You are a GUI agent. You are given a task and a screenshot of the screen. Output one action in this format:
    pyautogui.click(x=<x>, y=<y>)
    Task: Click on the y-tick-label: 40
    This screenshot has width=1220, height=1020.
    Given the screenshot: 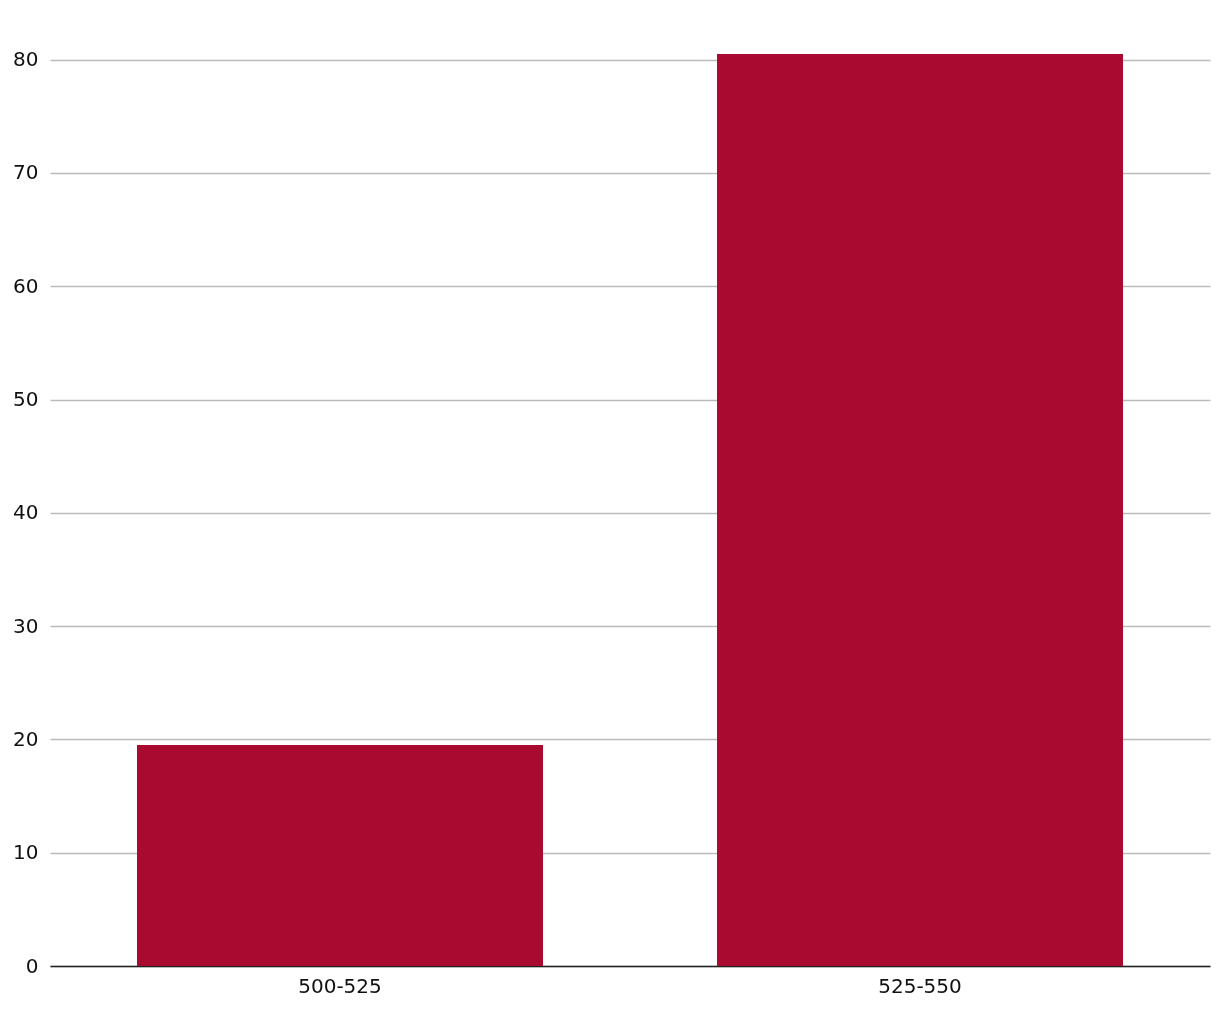 What is the action you would take?
    pyautogui.click(x=26, y=512)
    